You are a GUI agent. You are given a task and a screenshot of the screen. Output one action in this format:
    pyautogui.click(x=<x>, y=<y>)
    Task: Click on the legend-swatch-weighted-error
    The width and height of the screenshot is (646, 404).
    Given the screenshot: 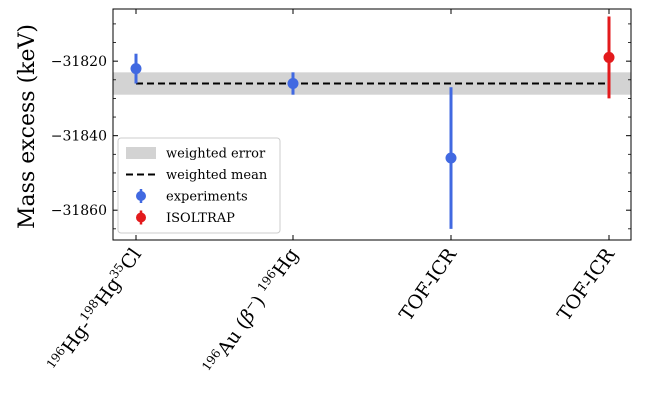 What is the action you would take?
    pyautogui.click(x=141, y=153)
    